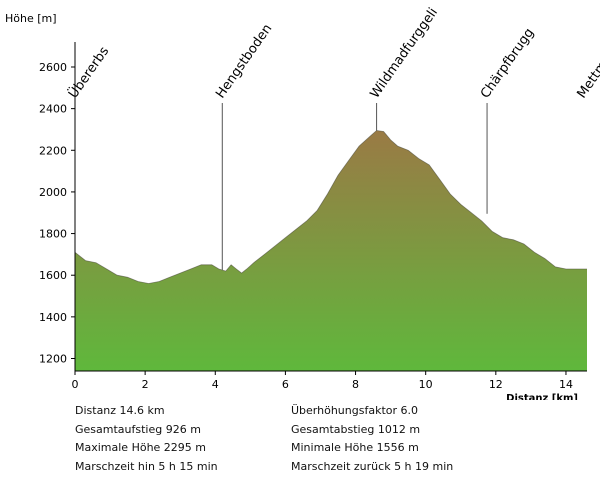 The image size is (600, 481). I want to click on x-tick-label: 0, so click(75, 384).